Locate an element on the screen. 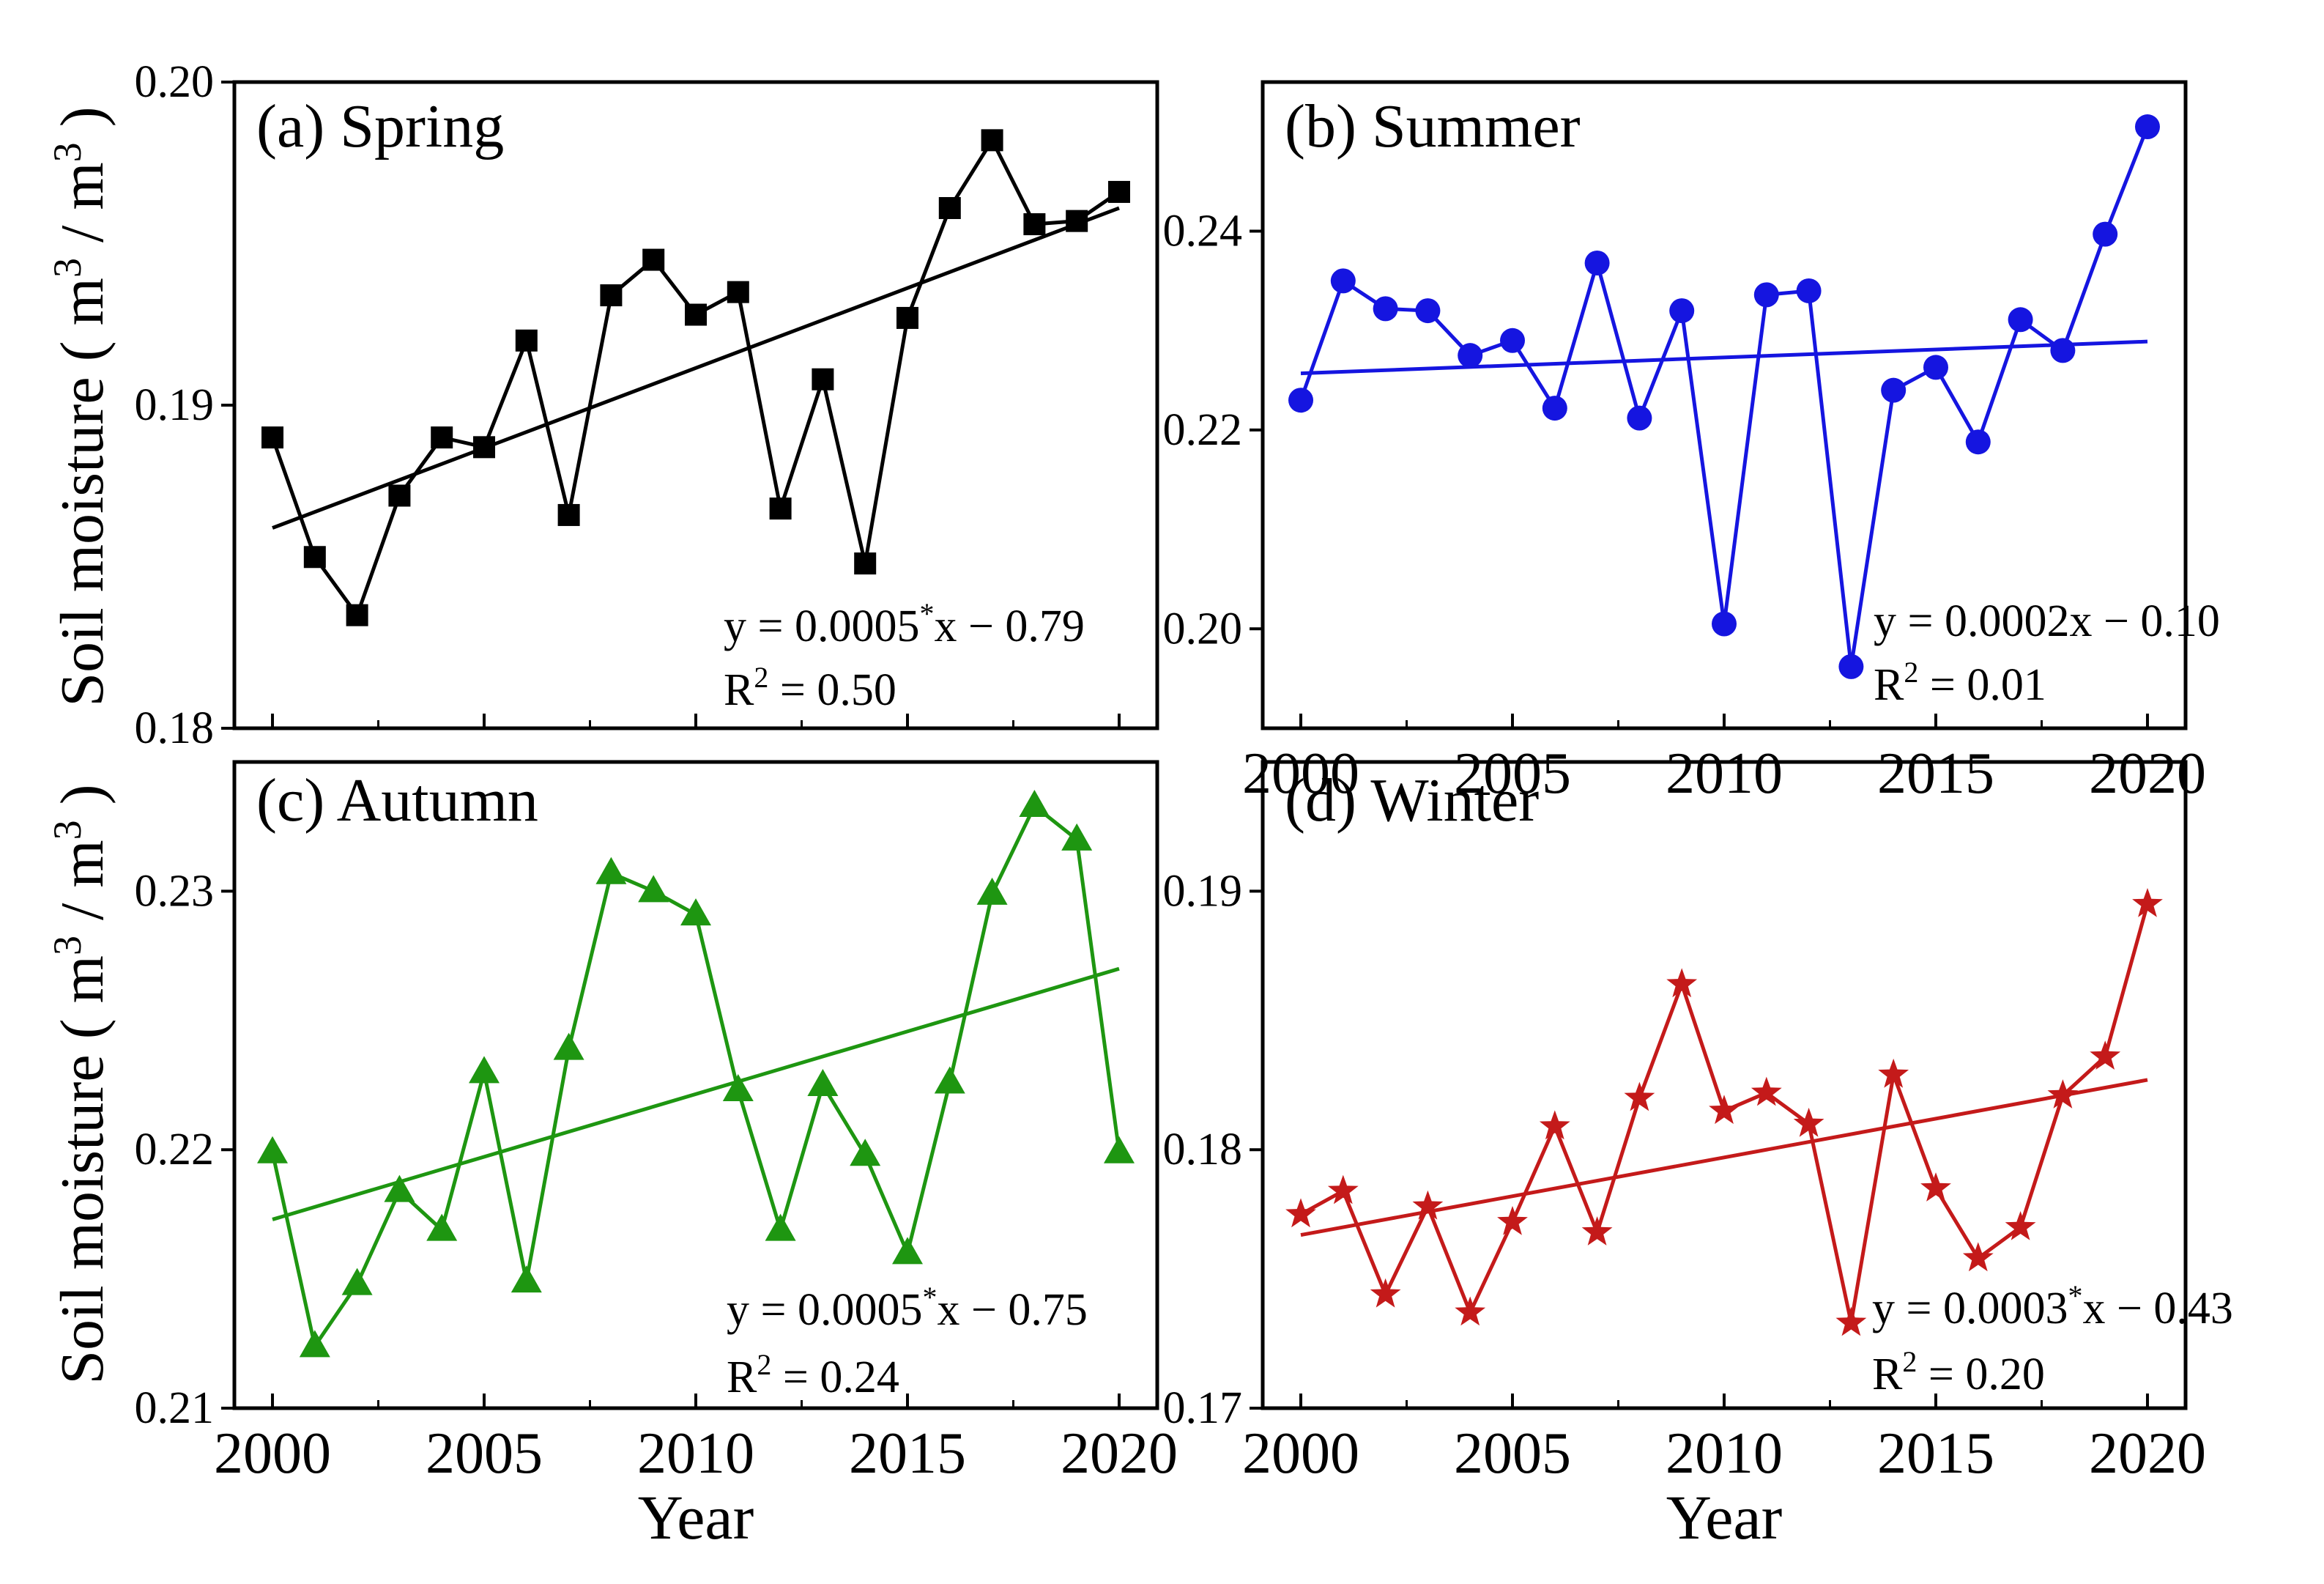  equation-main: y = 0.0005 is located at coordinates (824, 1310).